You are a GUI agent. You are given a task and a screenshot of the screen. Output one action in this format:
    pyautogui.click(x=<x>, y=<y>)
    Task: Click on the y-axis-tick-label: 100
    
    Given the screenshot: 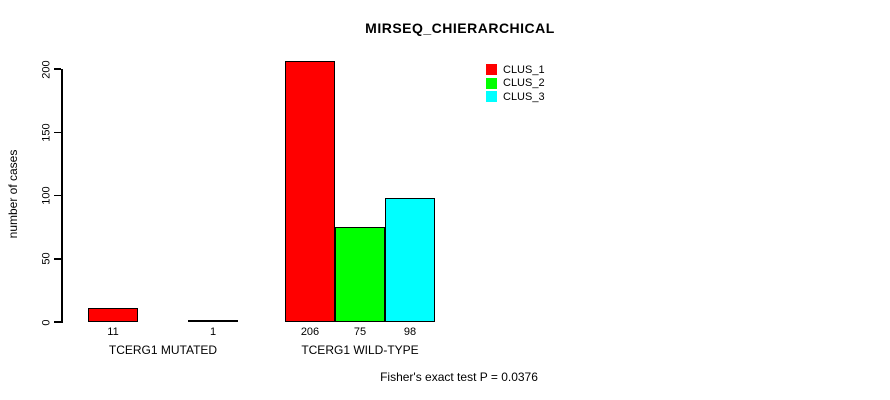 What is the action you would take?
    pyautogui.click(x=46, y=195)
    